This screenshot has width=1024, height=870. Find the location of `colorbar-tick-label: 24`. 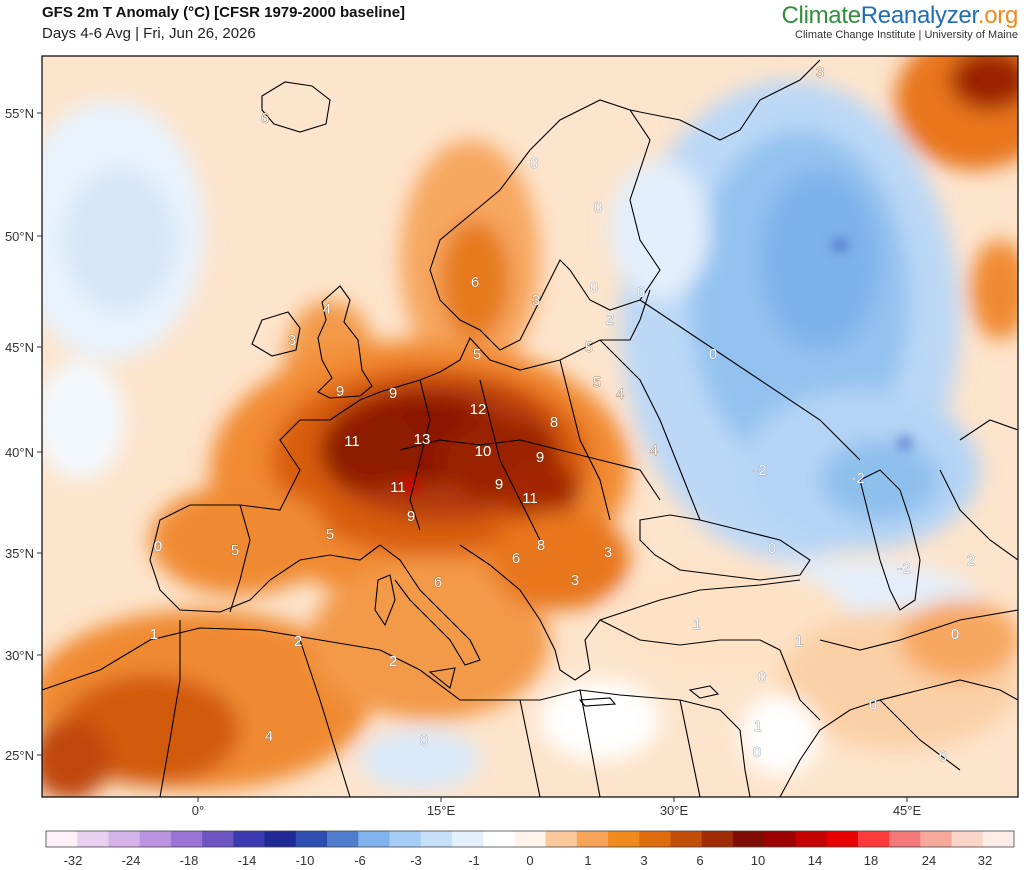

colorbar-tick-label: 24 is located at coordinates (929, 860).